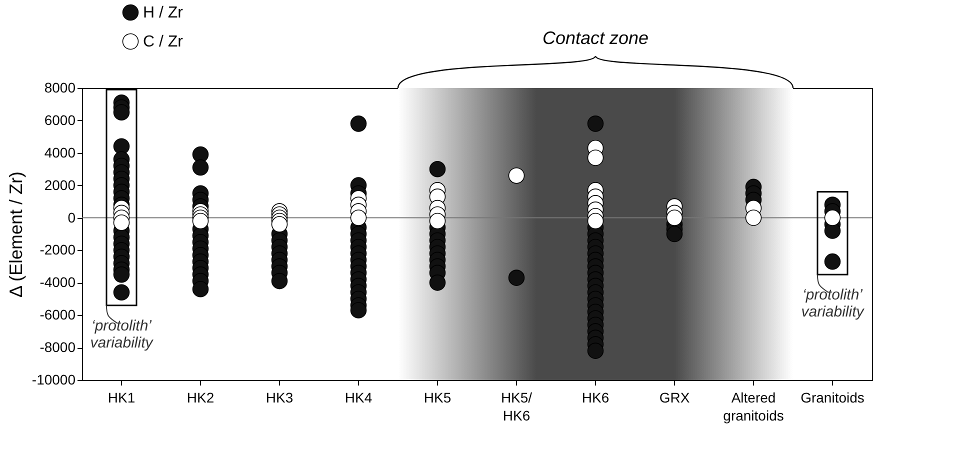 The image size is (964, 450). What do you see at coordinates (674, 398) in the screenshot?
I see `x-tick-label: GRX` at bounding box center [674, 398].